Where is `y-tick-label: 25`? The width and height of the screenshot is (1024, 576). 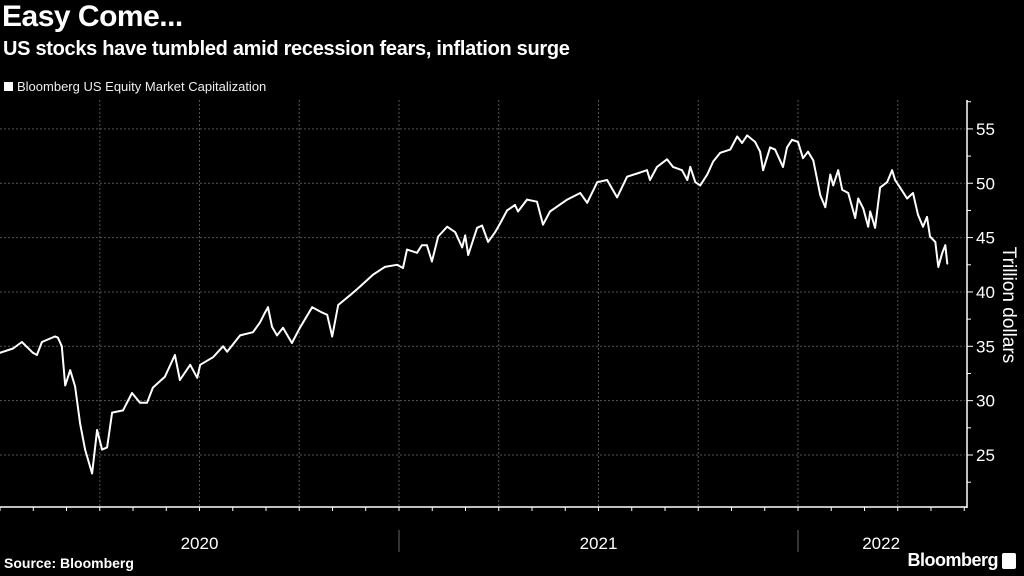
y-tick-label: 25 is located at coordinates (985, 455).